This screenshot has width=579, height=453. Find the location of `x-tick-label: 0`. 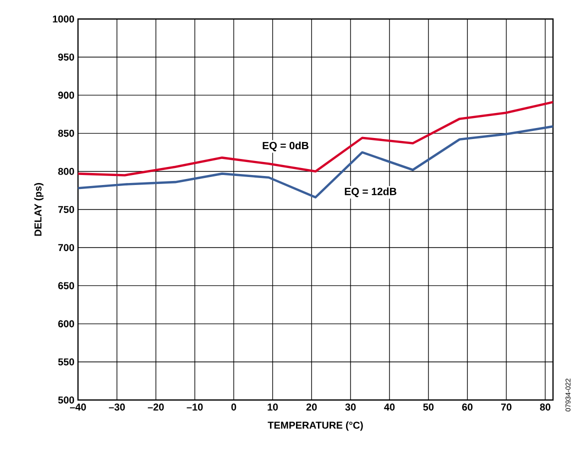

x-tick-label: 0 is located at coordinates (233, 407).